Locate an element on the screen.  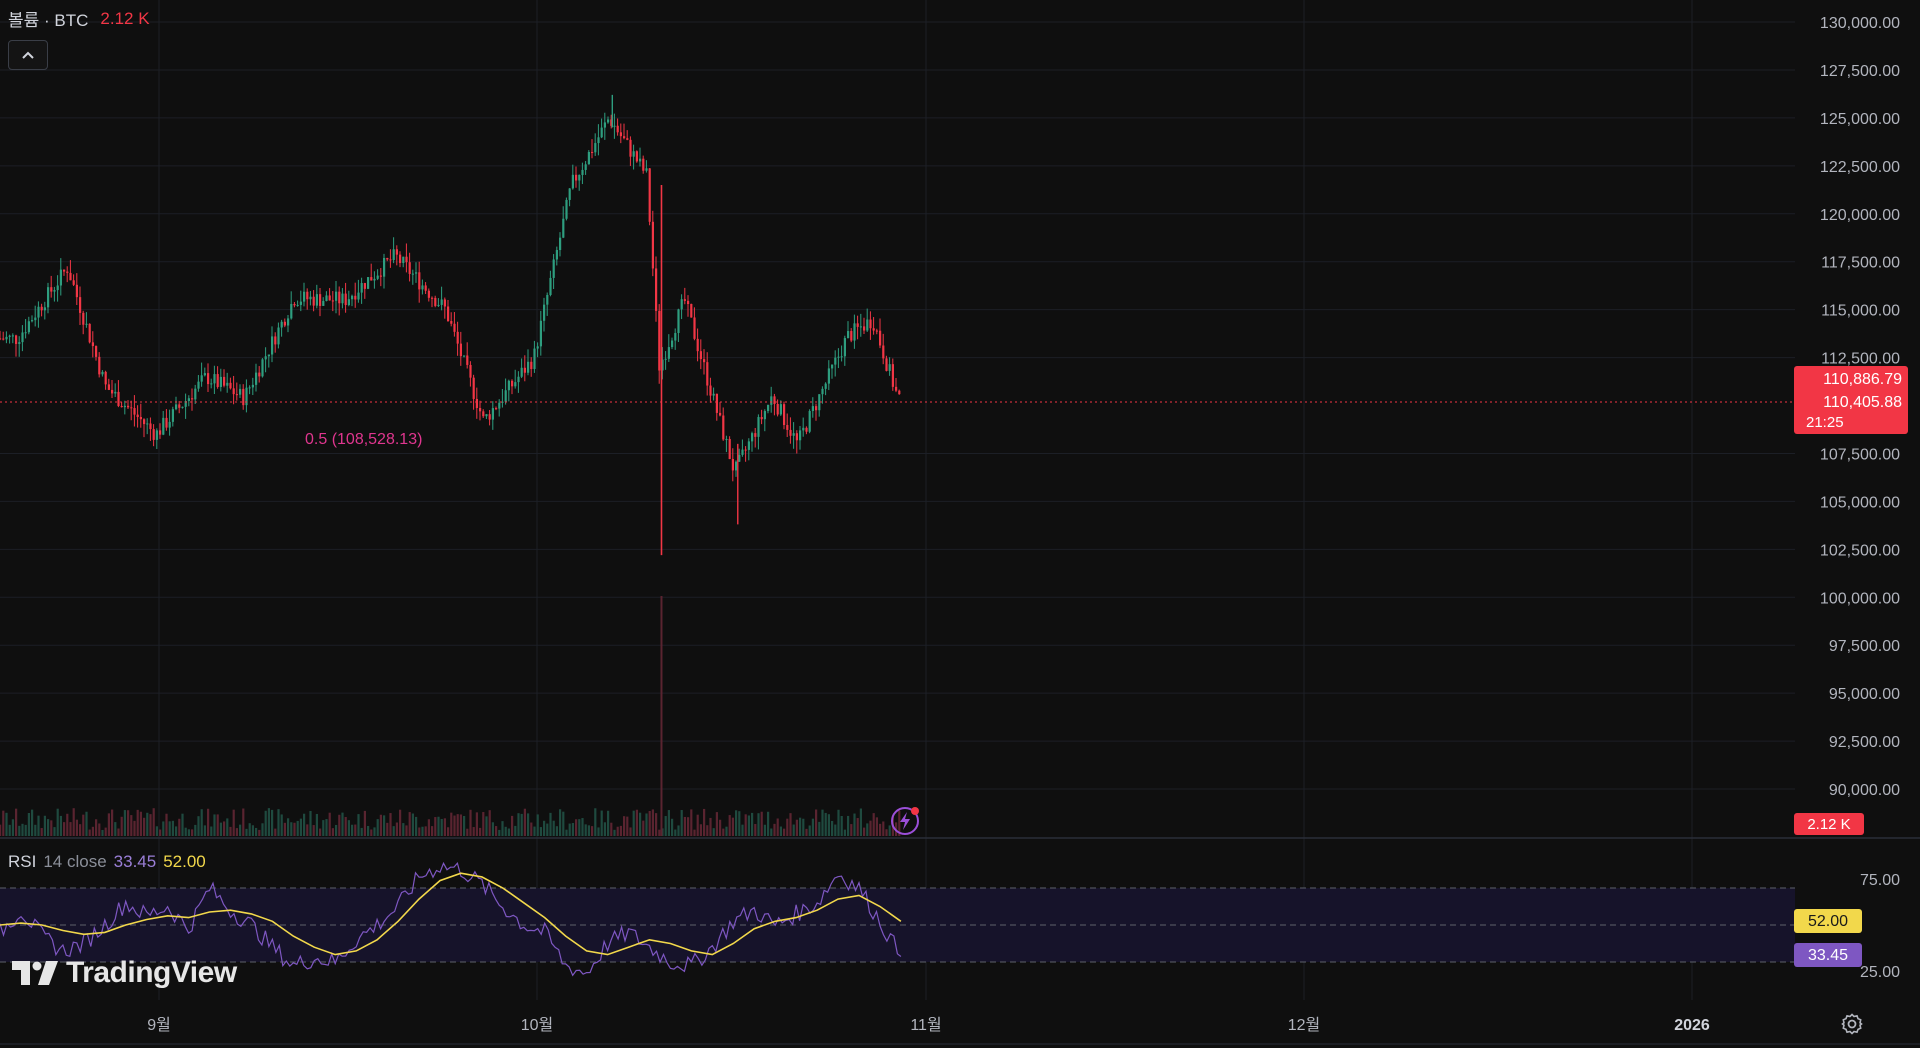
price-tick-label: 97,500.00 is located at coordinates (1864, 646).